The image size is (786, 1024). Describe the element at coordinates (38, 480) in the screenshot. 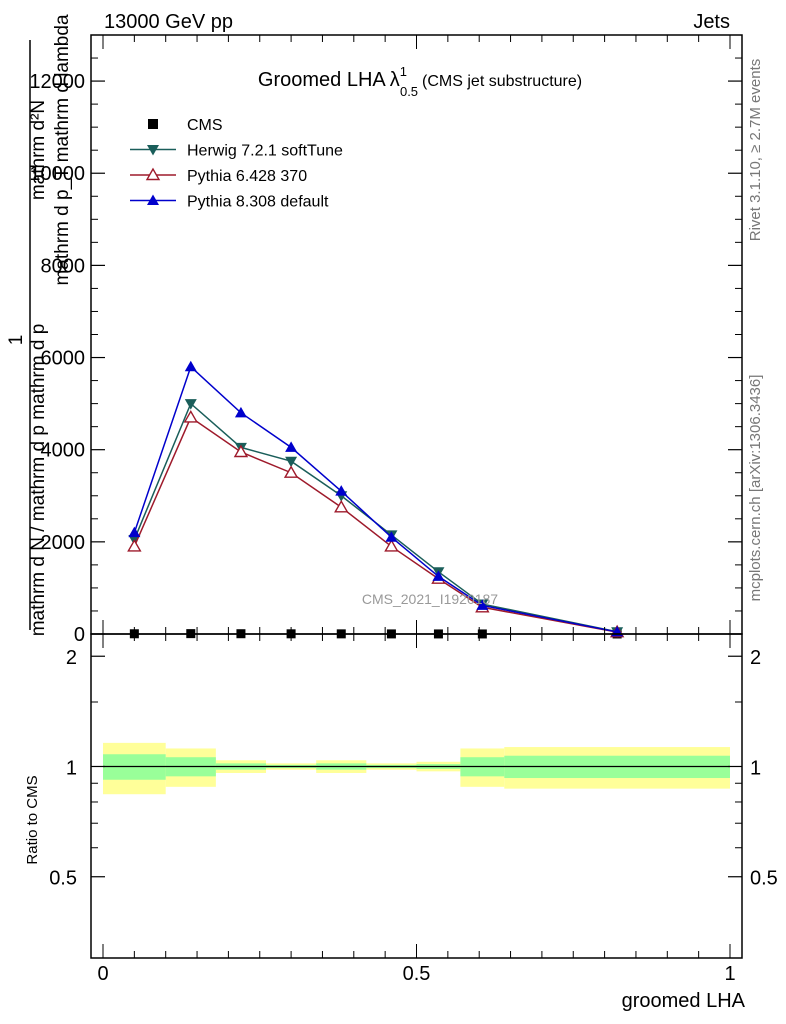

I see `y-label-prefactor-den: mathrm d N / mathrm d p mathrm d p` at that location.